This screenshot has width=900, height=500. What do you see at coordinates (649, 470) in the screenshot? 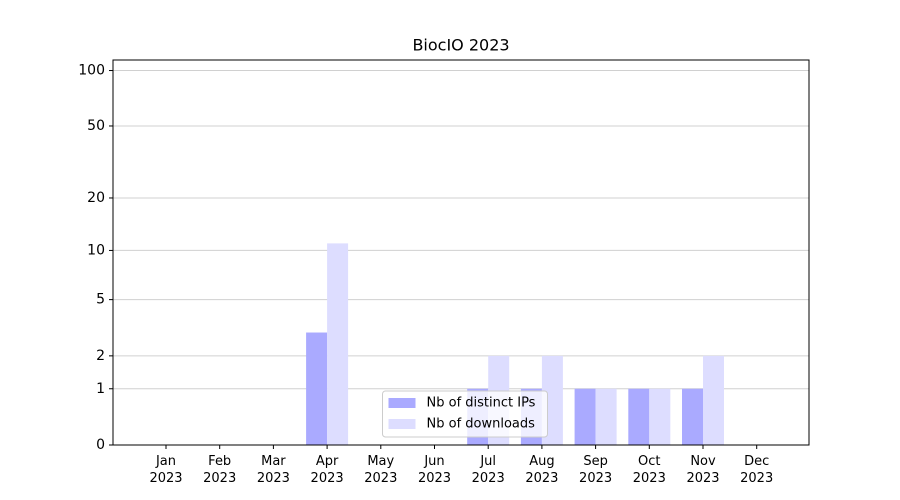
I see `x-tick-label: Oct 2023` at bounding box center [649, 470].